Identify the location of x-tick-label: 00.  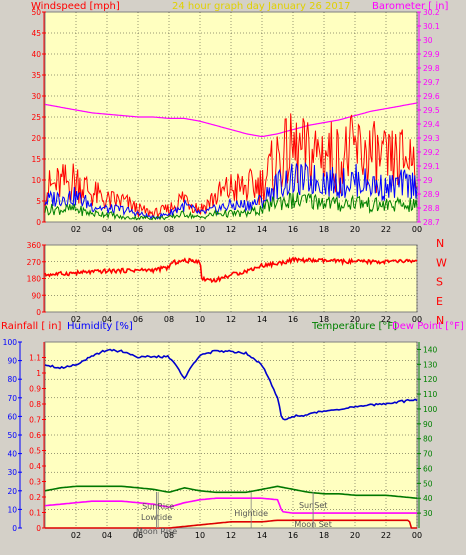
(417, 319).